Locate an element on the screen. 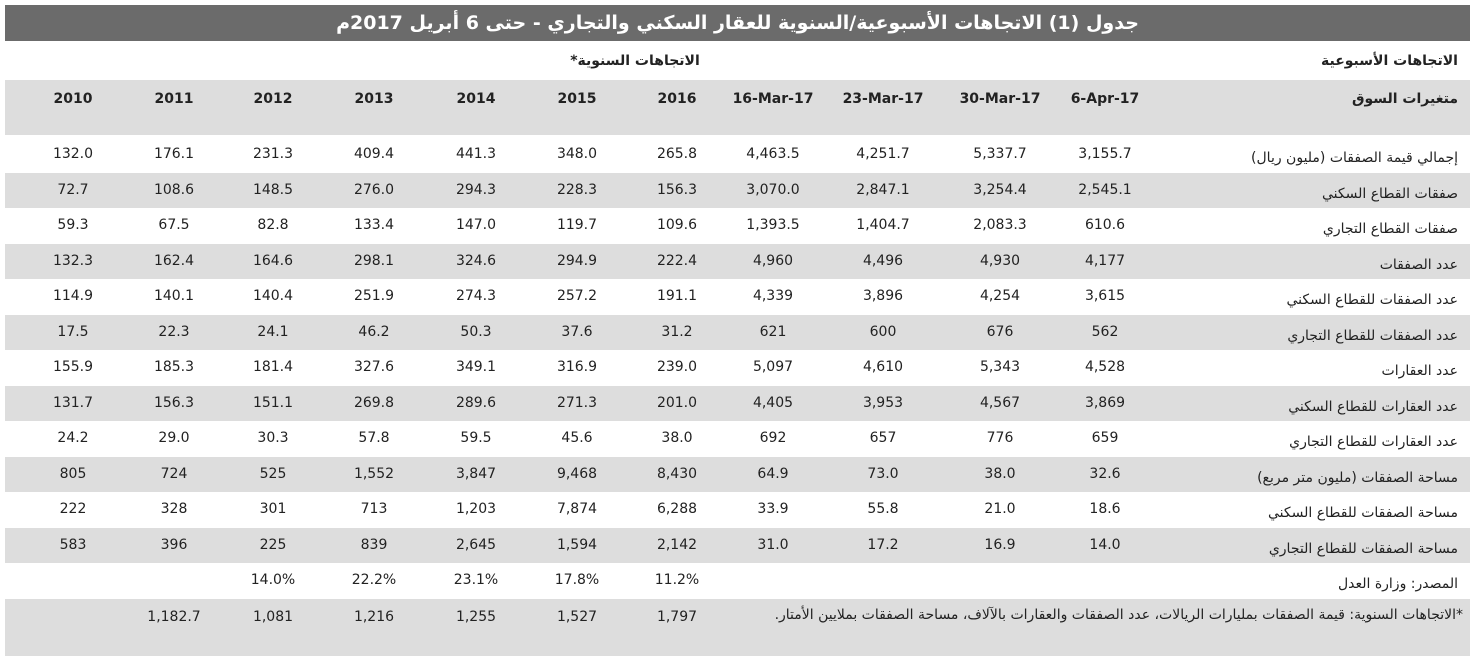 This screenshot has height=667, width=1475. table-cell: 33.9 is located at coordinates (773, 509).